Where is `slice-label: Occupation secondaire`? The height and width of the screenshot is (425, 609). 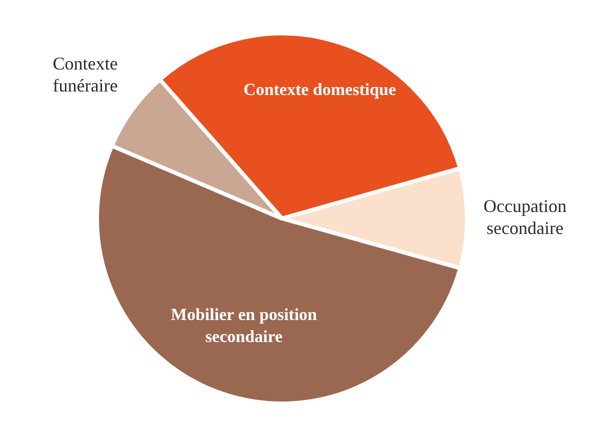 slice-label: Occupation secondaire is located at coordinates (525, 217).